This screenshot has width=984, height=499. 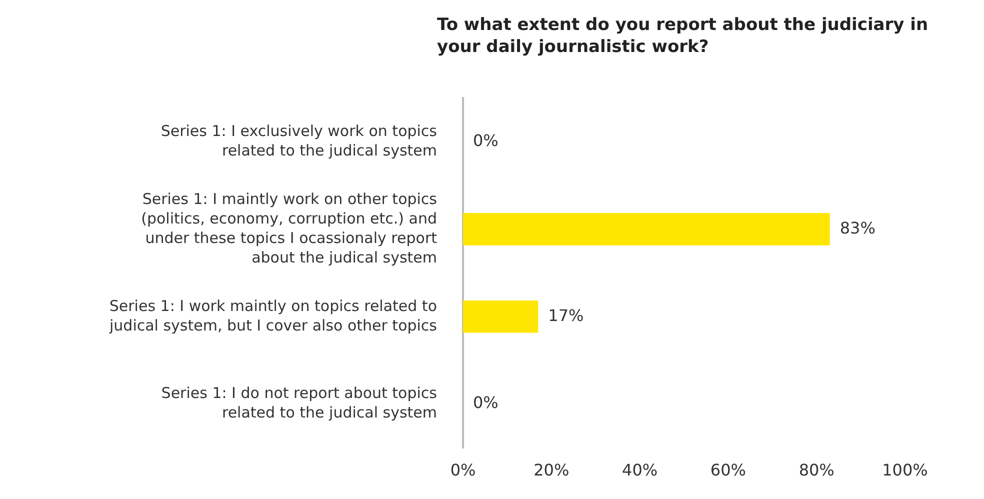 What do you see at coordinates (463, 470) in the screenshot?
I see `x-tick-label: 0%` at bounding box center [463, 470].